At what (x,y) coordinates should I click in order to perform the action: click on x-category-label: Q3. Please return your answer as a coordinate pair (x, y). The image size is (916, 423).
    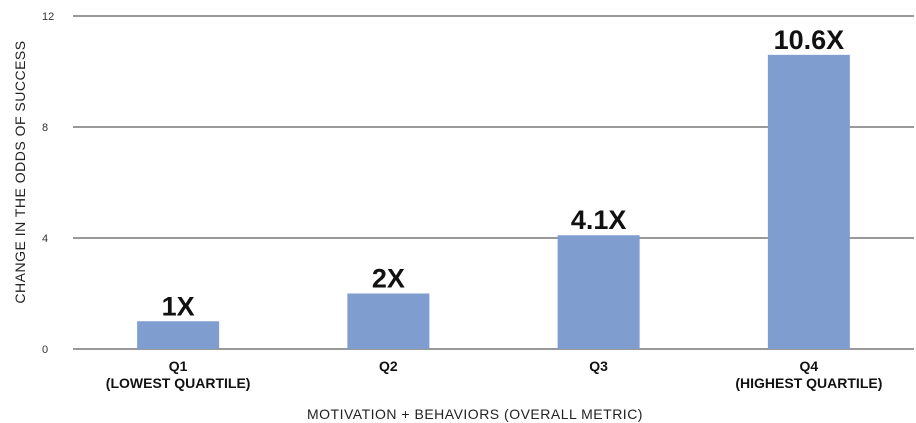
    Looking at the image, I should click on (598, 366).